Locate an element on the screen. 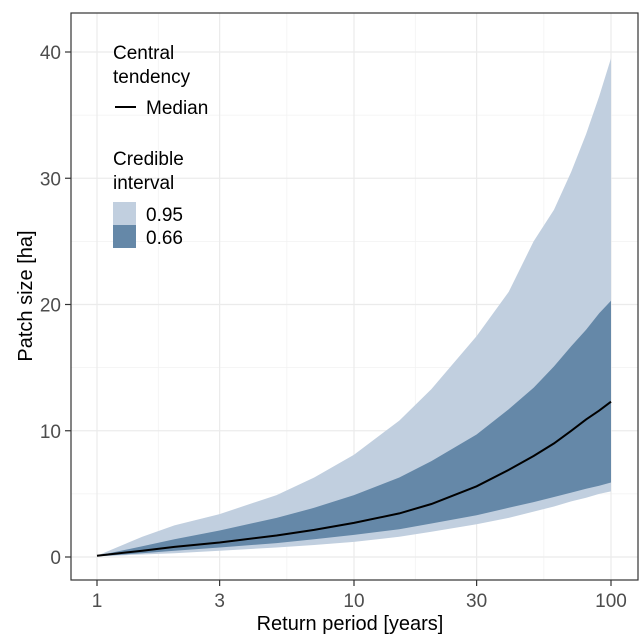 This screenshot has width=643, height=636. legend-title-credible: Credible interval is located at coordinates (151, 171).